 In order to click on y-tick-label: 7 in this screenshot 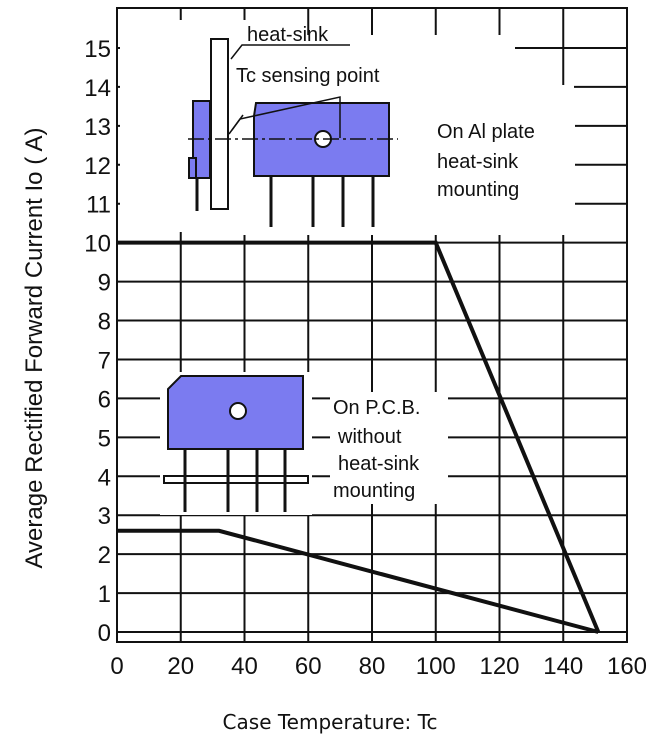, I will do `click(104, 360)`.